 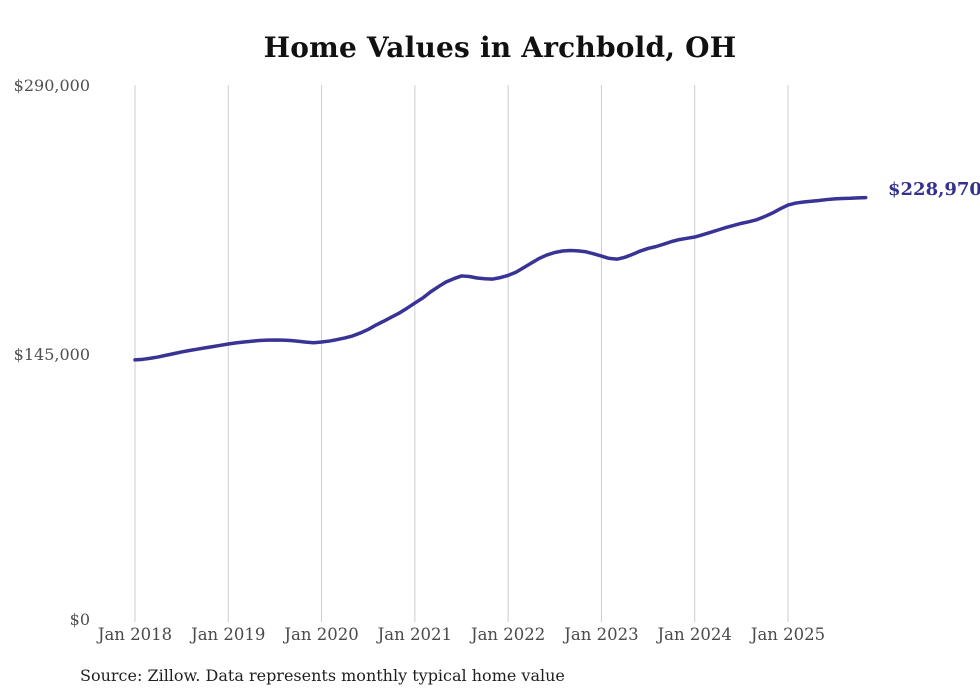 What do you see at coordinates (601, 634) in the screenshot?
I see `x-tick-label: Jan 2023` at bounding box center [601, 634].